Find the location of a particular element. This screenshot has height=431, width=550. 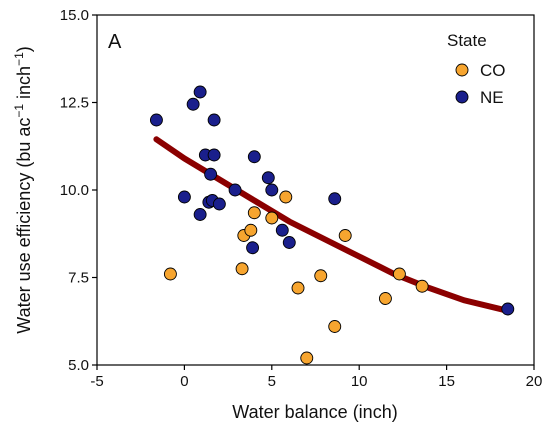

legend-label-ne: NE is located at coordinates (492, 97).